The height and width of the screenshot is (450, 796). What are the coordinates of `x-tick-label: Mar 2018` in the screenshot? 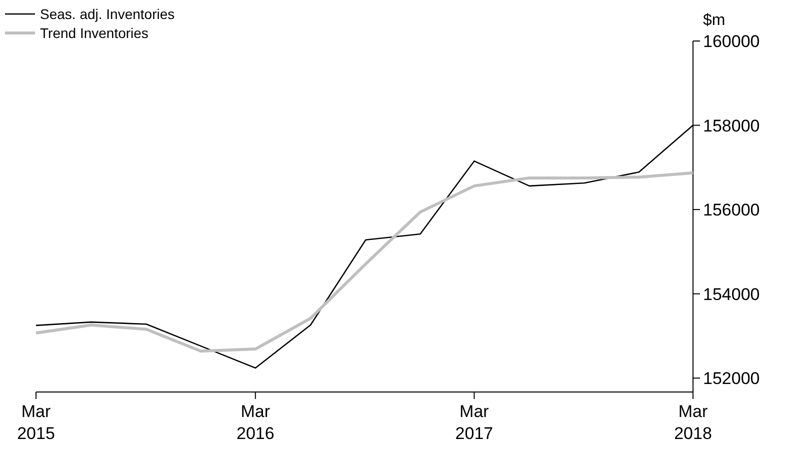 It's located at (693, 422).